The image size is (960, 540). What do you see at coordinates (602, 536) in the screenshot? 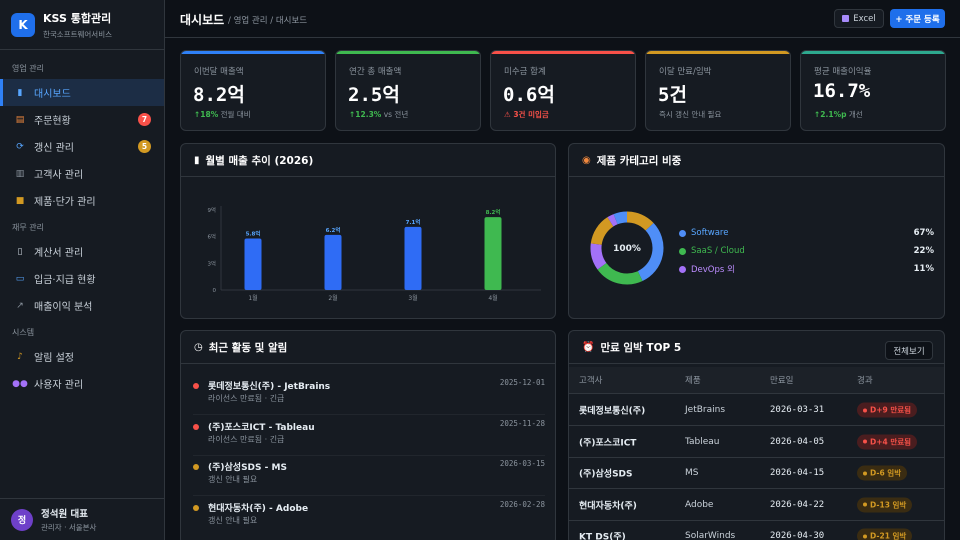
I see `cell-customer: KT DS(주)` at bounding box center [602, 536].